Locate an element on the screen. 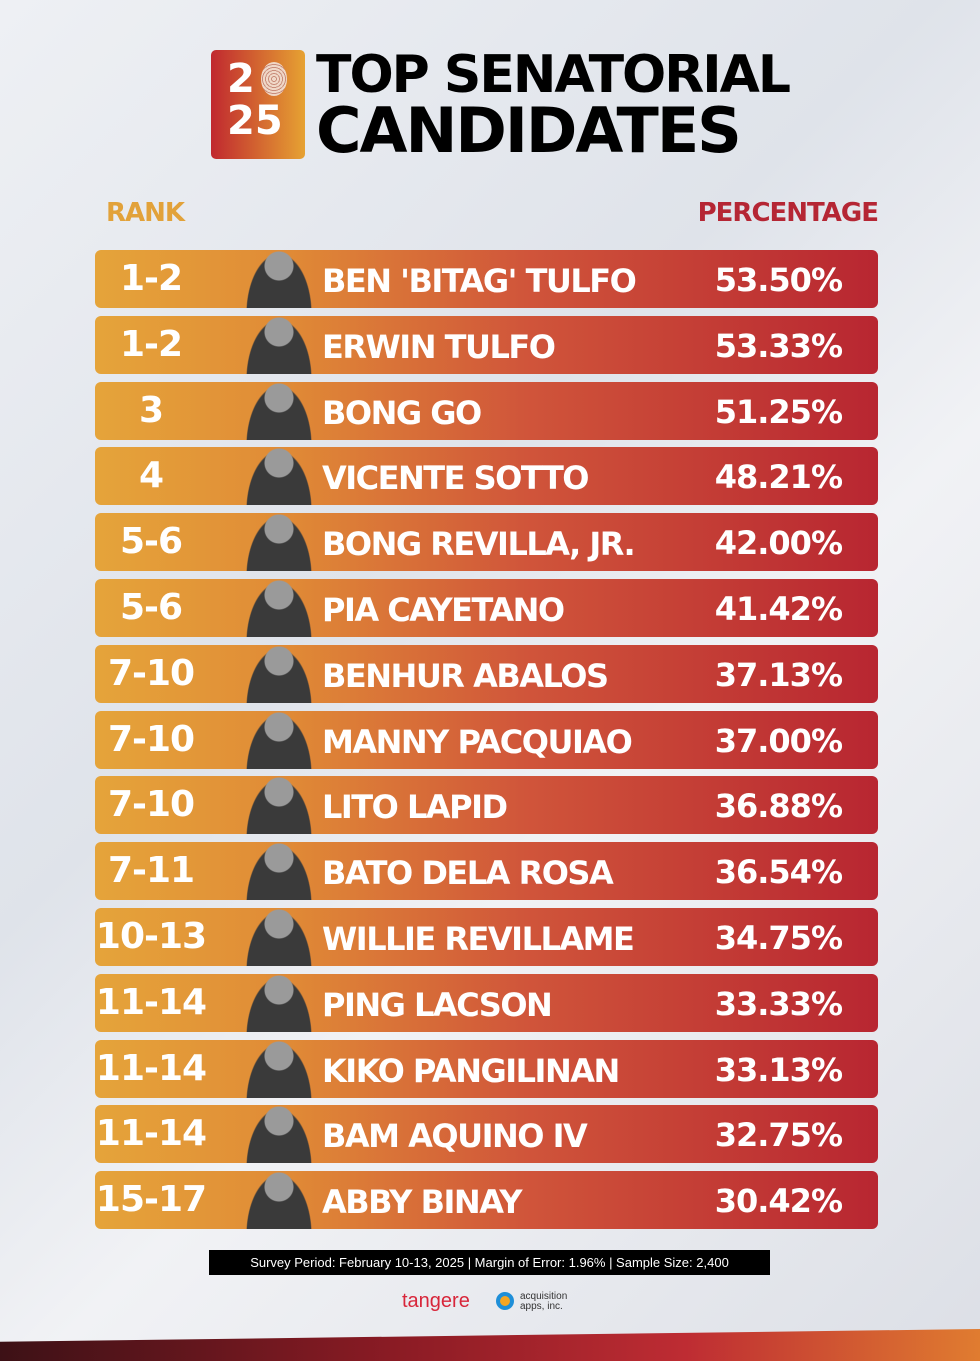  percentage-cell: 37.13% is located at coordinates (778, 674).